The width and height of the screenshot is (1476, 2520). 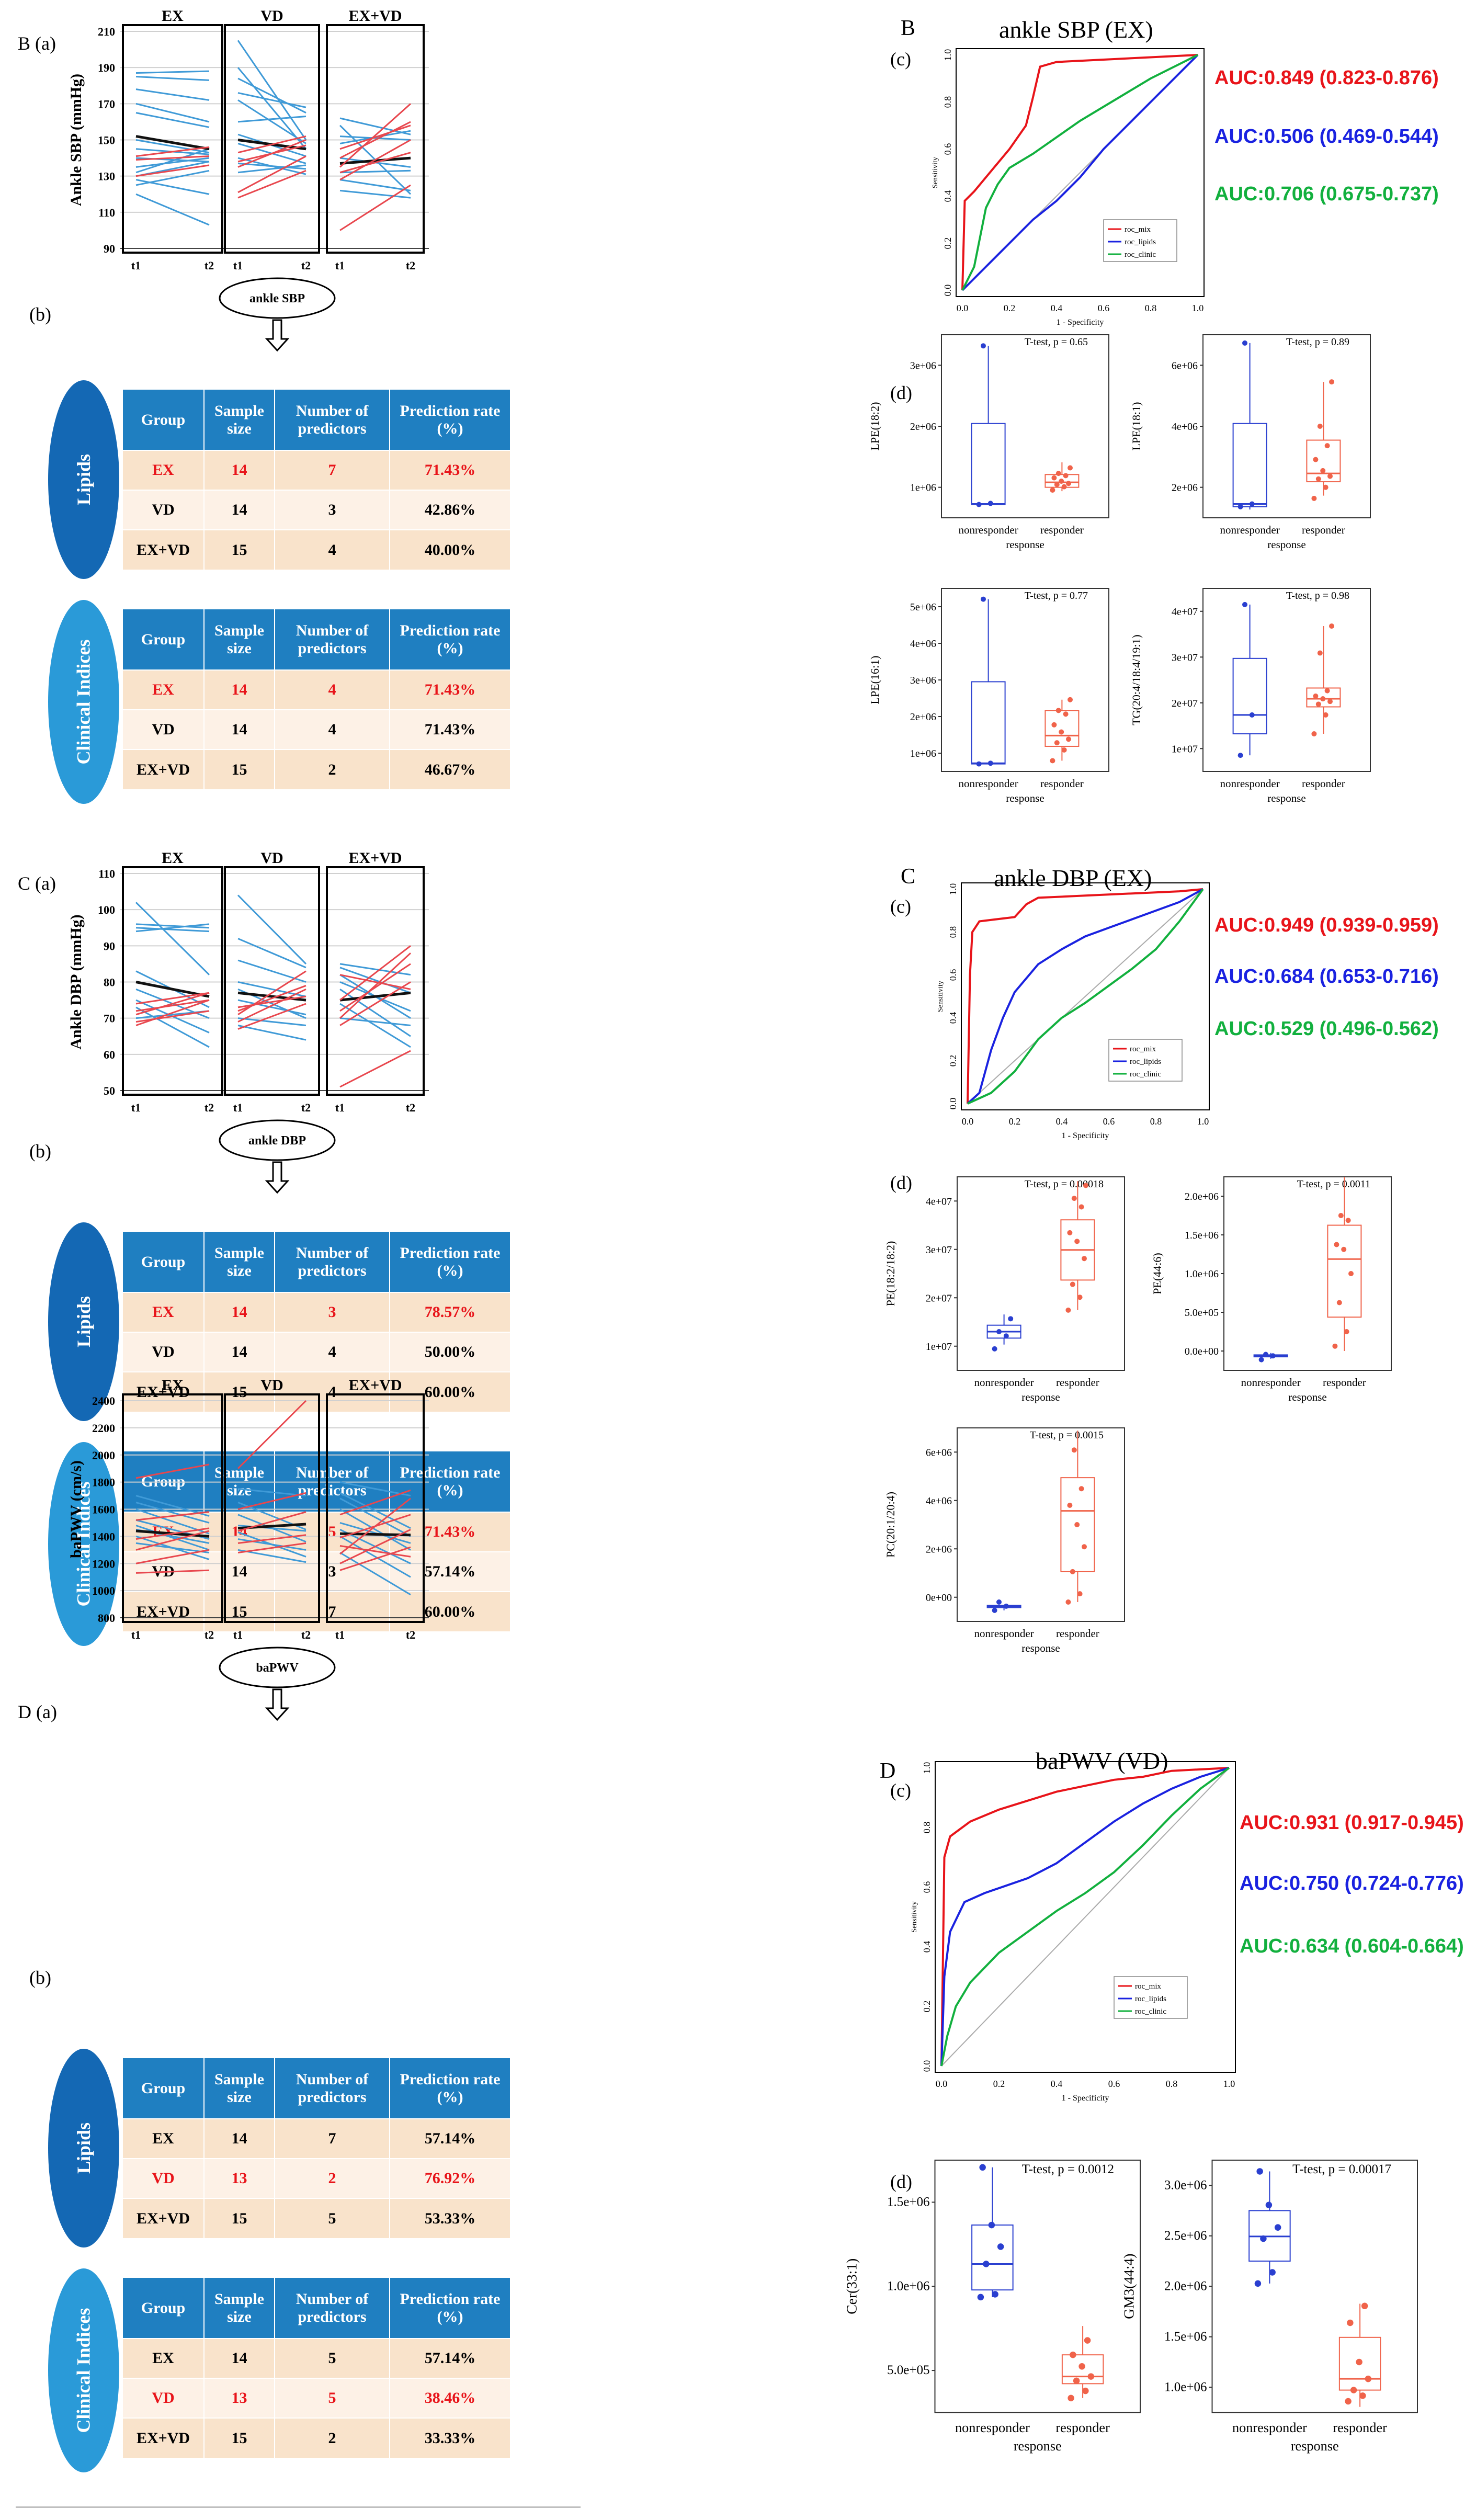 I want to click on table-row: EX+VD 15 2 33.33%, so click(x=316, y=2438).